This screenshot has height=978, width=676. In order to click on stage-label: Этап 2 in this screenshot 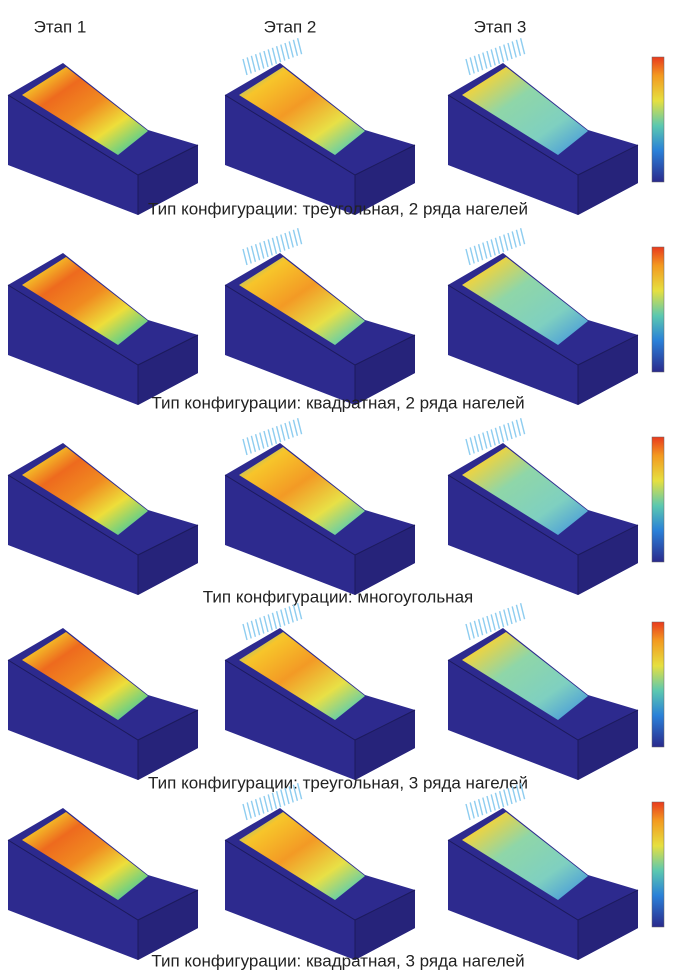, I will do `click(290, 26)`.